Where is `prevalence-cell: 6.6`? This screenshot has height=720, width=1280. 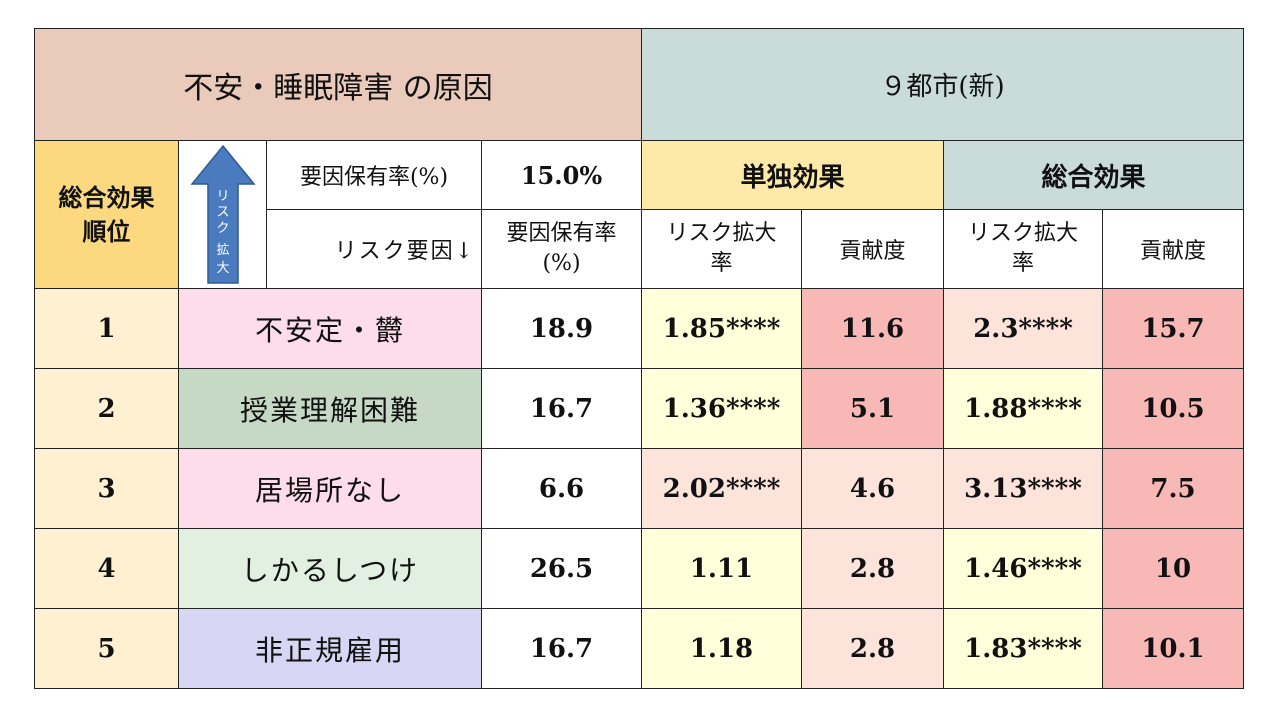 prevalence-cell: 6.6 is located at coordinates (561, 488).